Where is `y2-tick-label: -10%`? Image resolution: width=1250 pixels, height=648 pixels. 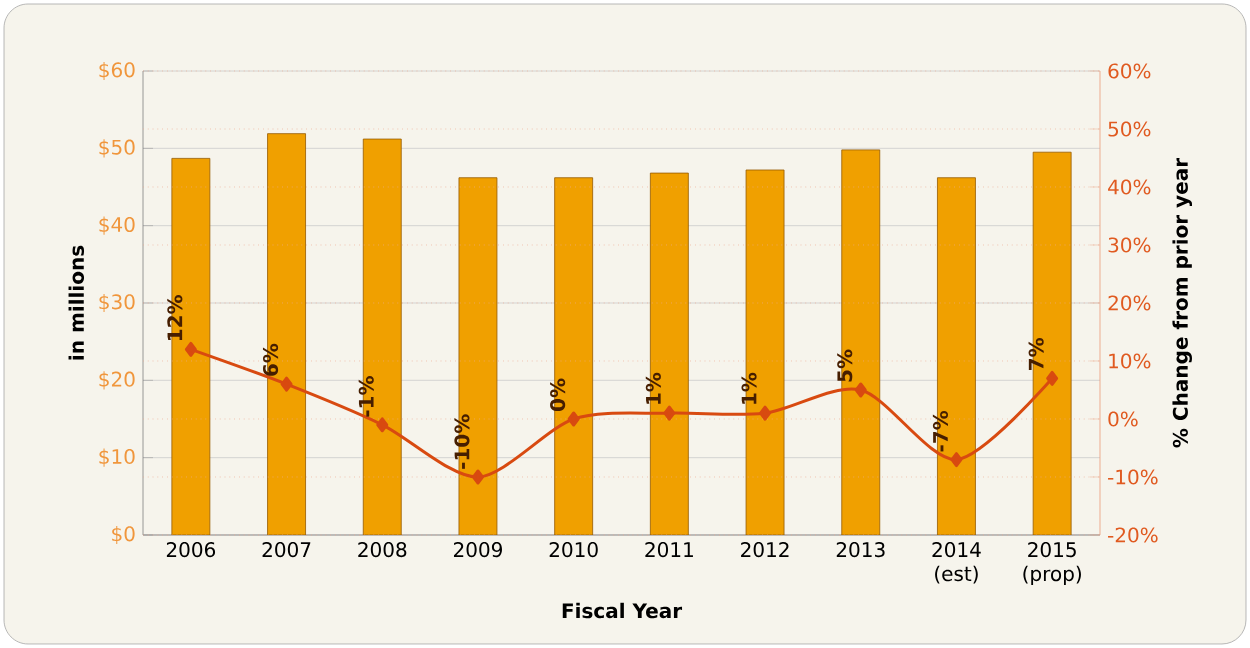
y2-tick-label: -10% is located at coordinates (1133, 477).